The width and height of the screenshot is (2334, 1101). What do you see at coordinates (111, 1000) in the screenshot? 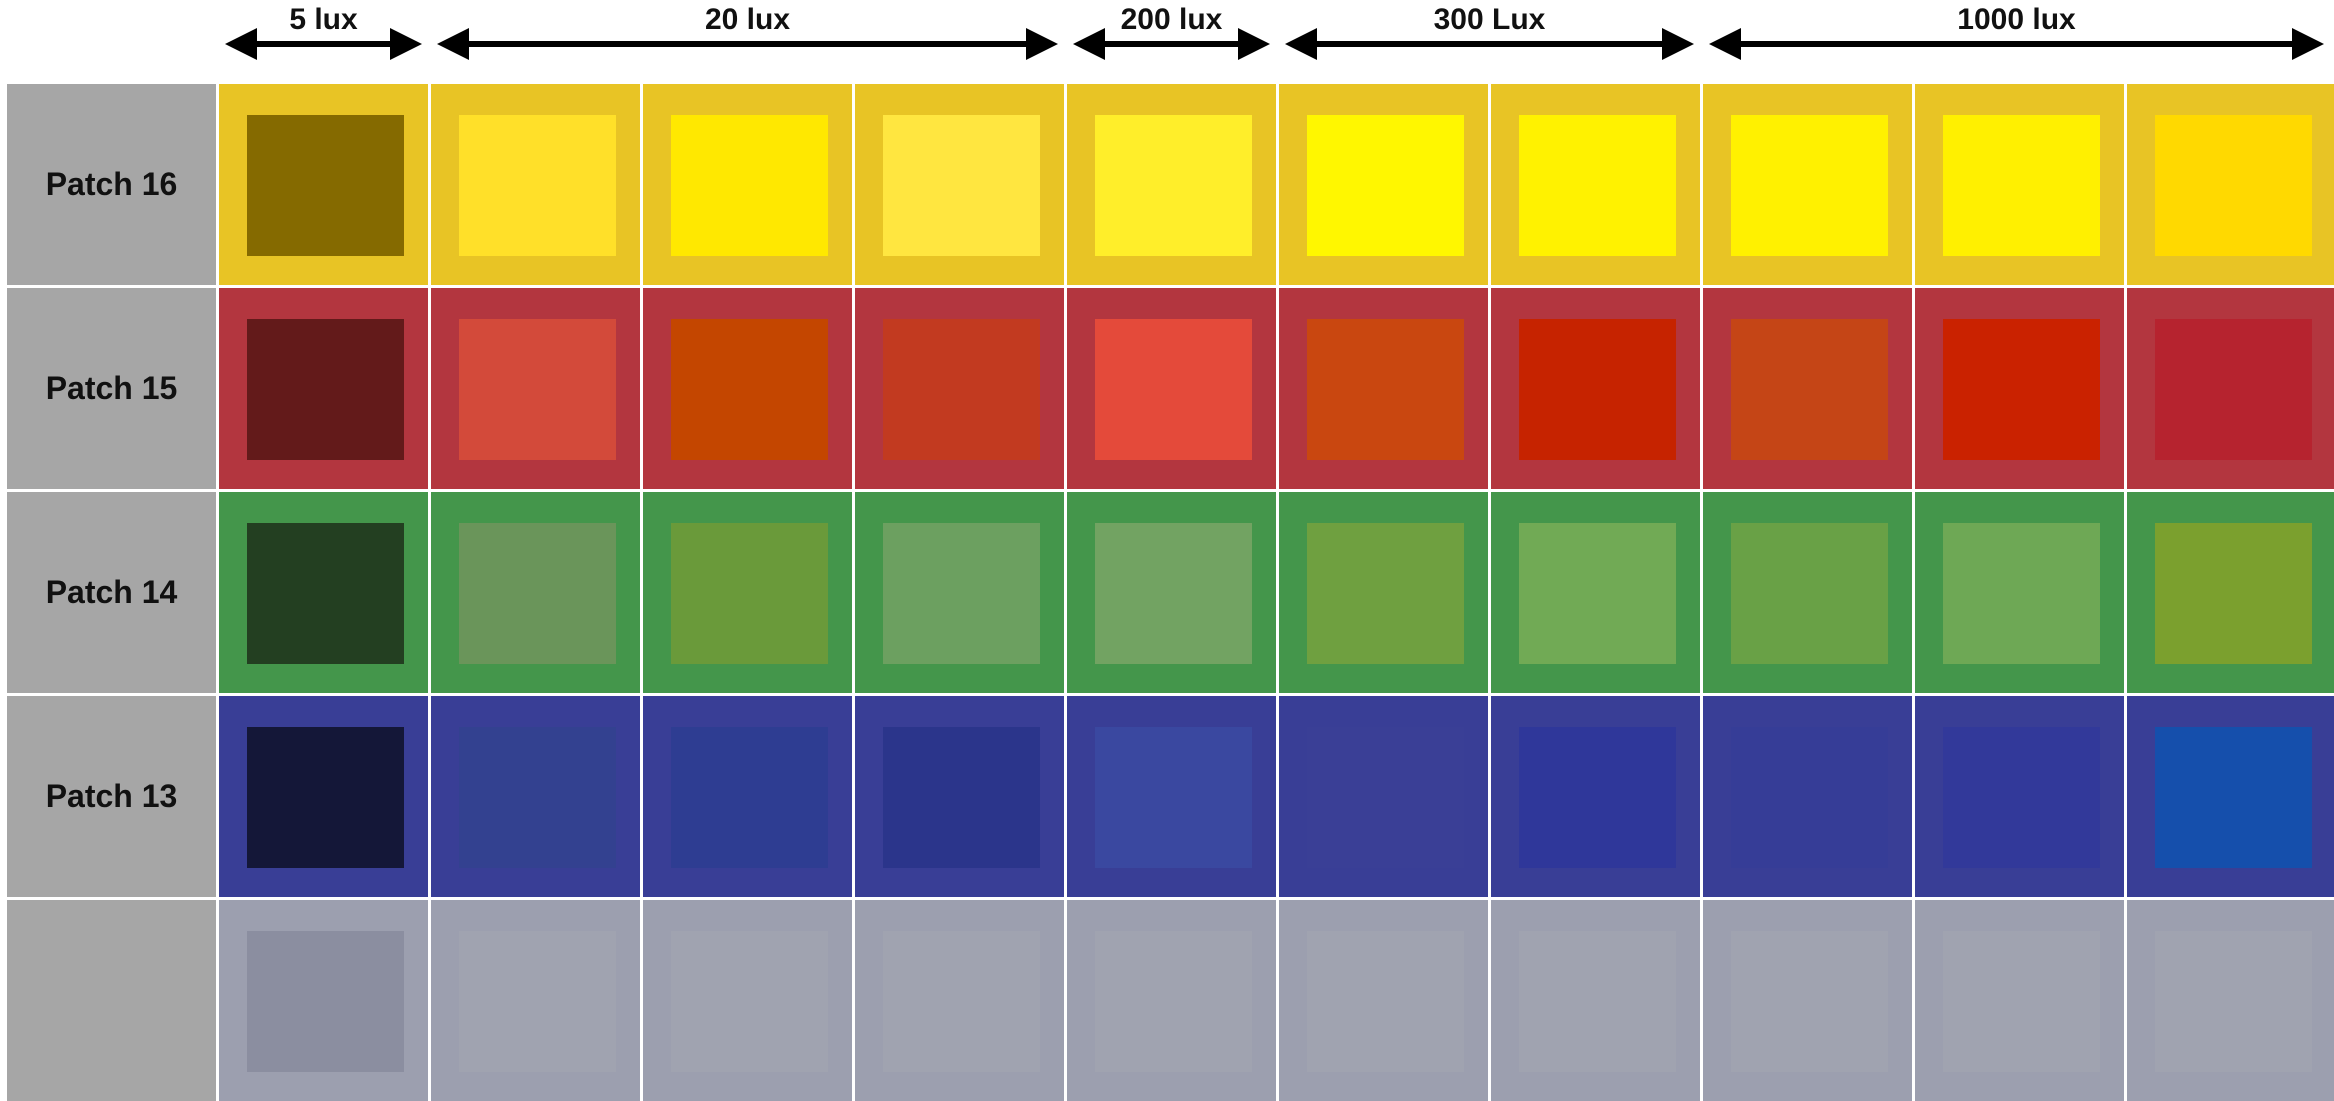
I see `row-label-partial` at bounding box center [111, 1000].